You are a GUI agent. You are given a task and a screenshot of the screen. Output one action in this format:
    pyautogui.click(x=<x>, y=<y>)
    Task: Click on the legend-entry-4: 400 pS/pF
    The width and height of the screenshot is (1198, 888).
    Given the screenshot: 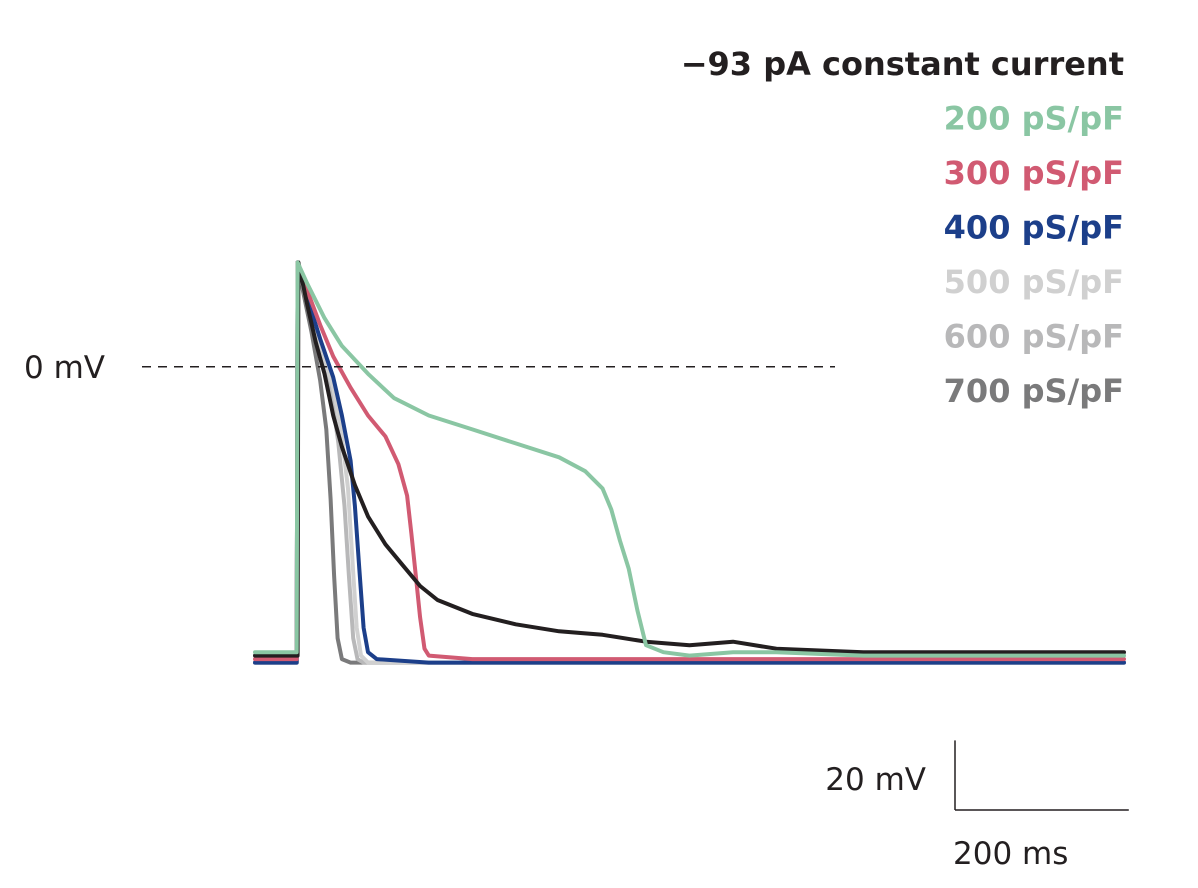 What is the action you would take?
    pyautogui.click(x=1034, y=228)
    